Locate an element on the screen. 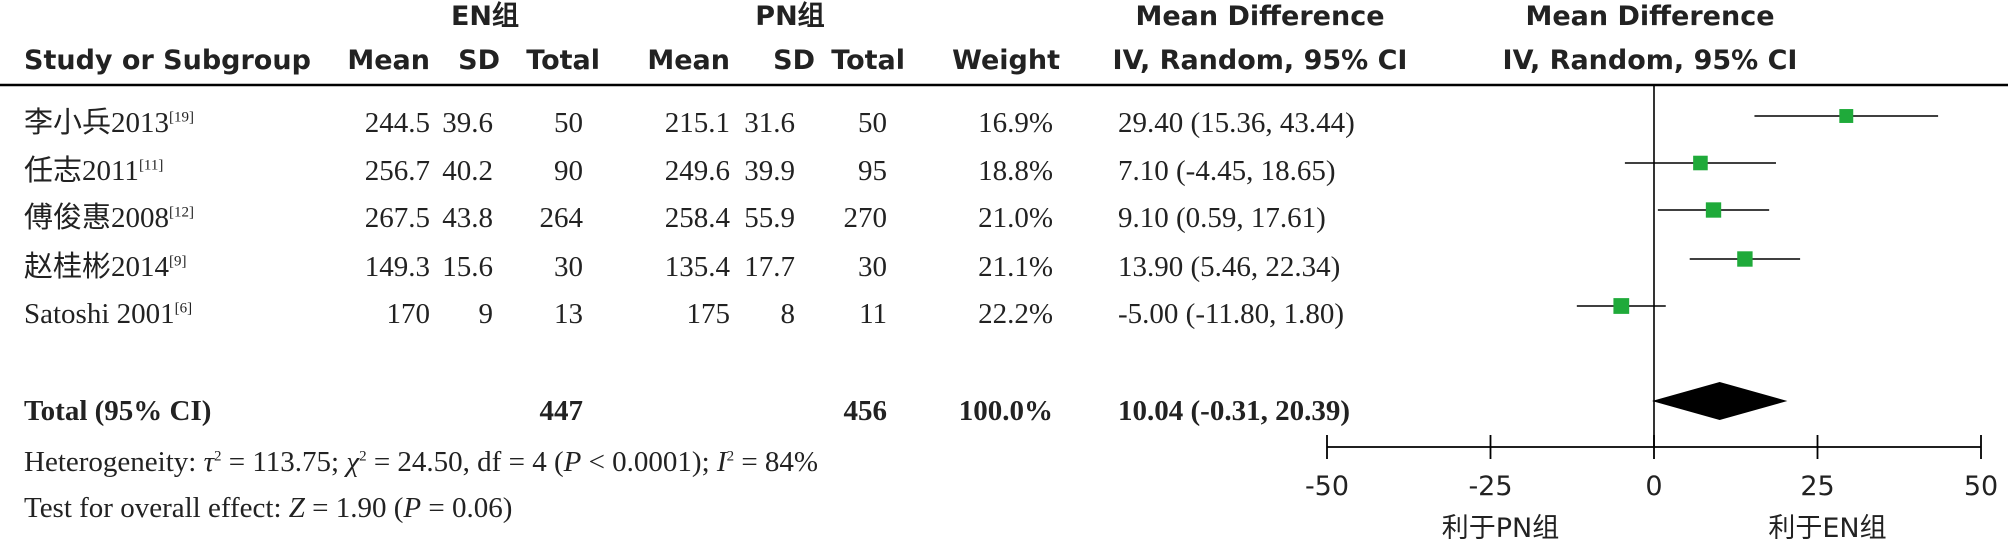  x-tick-label: -50 is located at coordinates (1327, 486).